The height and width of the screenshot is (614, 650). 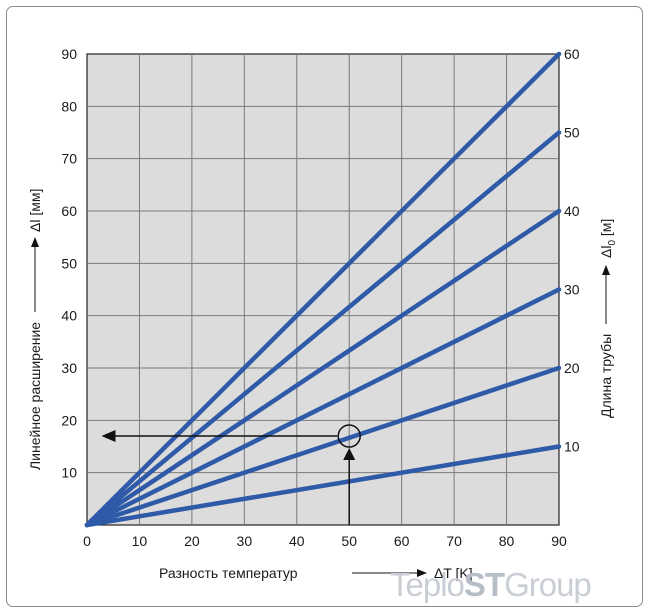 I want to click on x-tick-label: 90, so click(x=559, y=541).